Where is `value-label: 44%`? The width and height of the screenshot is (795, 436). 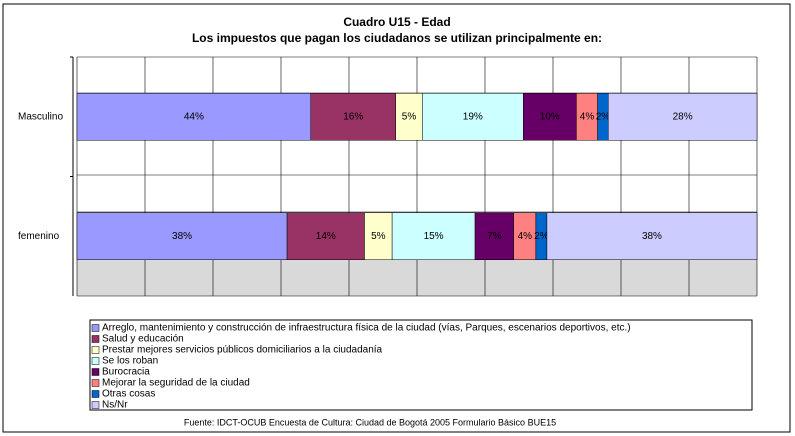
value-label: 44% is located at coordinates (194, 116).